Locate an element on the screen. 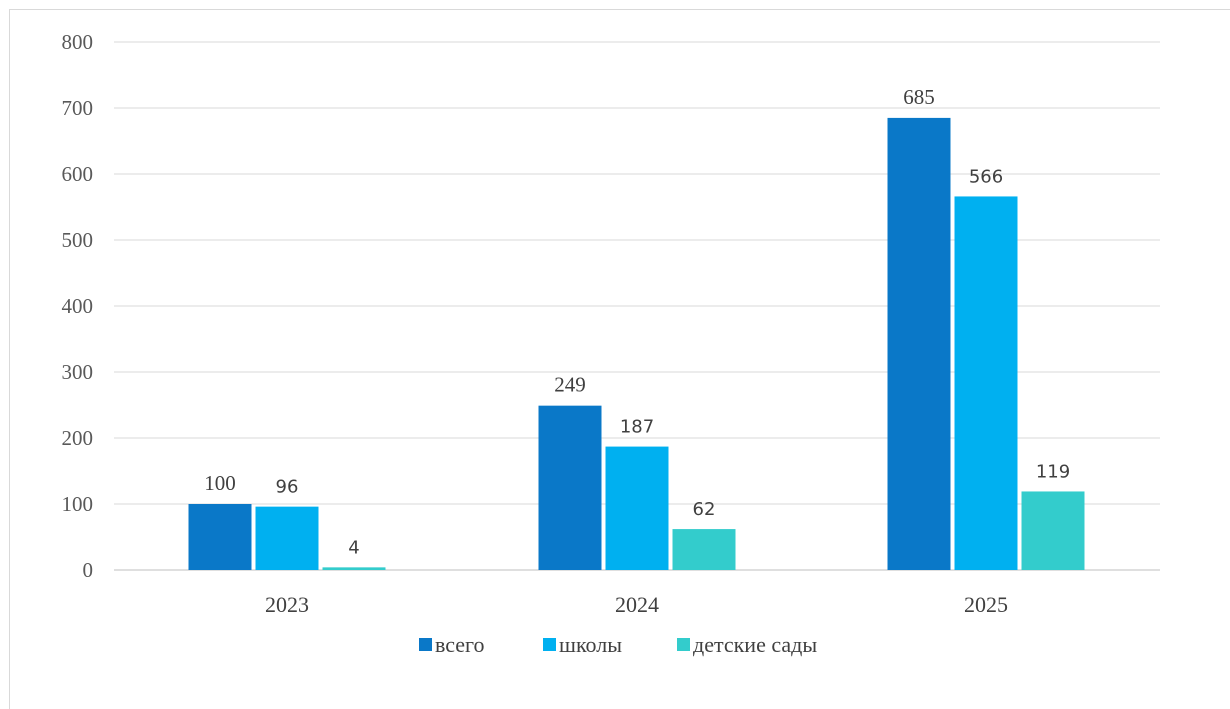 This screenshot has height=709, width=1230. legend-label: школы is located at coordinates (590, 644).